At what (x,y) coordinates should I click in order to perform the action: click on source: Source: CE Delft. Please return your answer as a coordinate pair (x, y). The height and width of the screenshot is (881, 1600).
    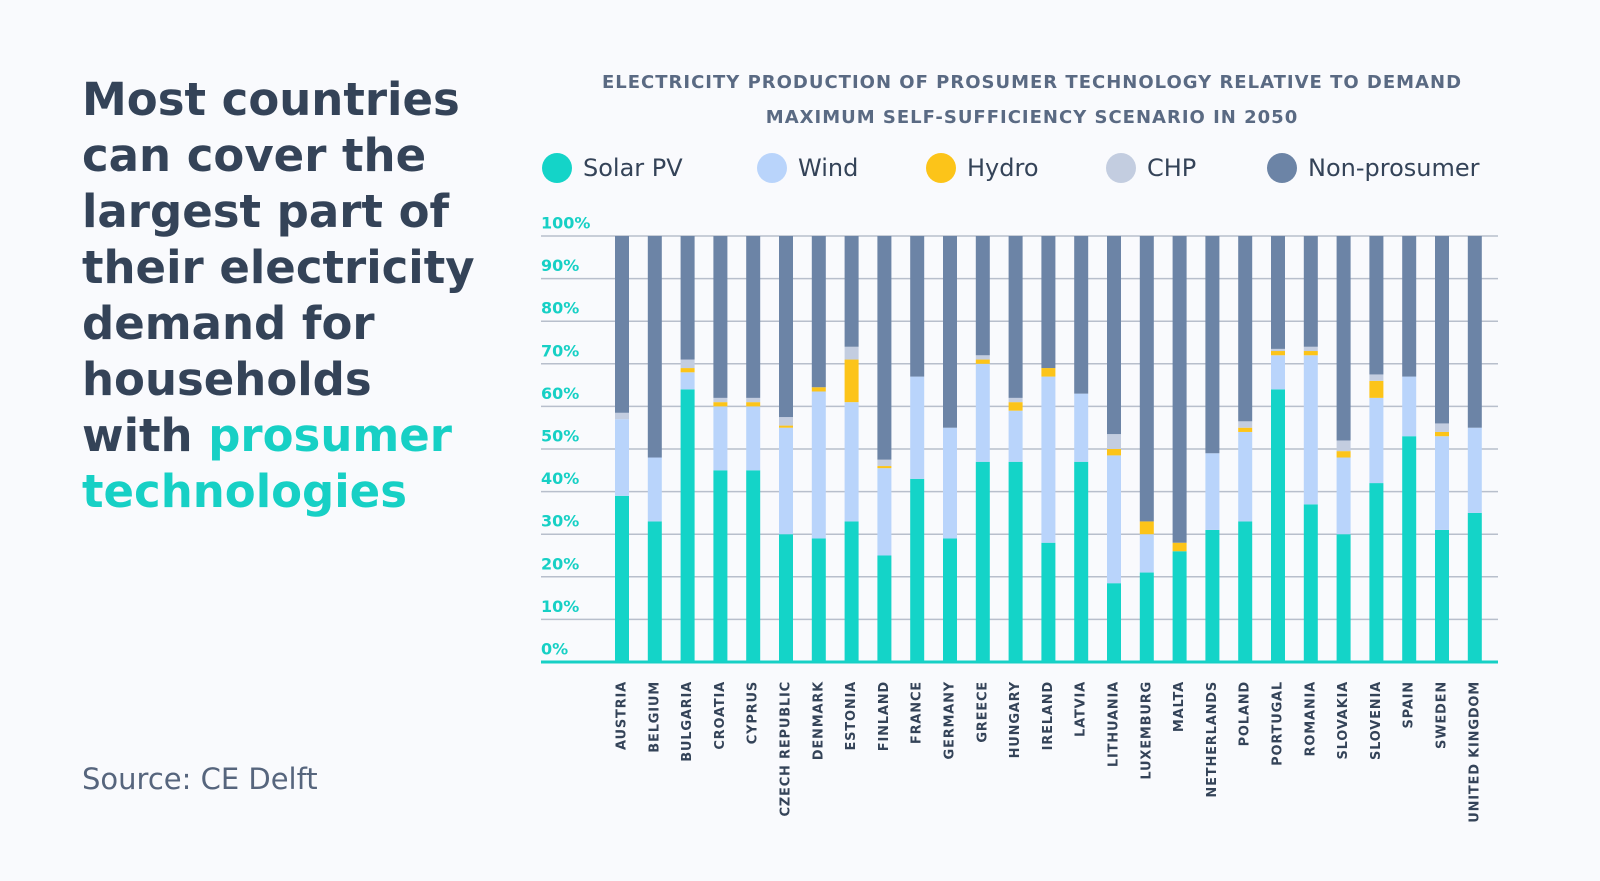
    Looking at the image, I should click on (200, 779).